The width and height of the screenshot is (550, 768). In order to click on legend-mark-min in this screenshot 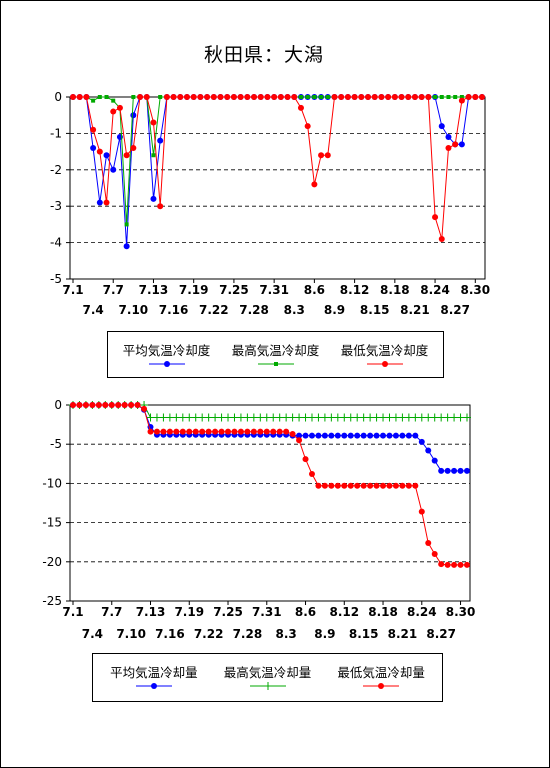, I will do `click(381, 687)`.